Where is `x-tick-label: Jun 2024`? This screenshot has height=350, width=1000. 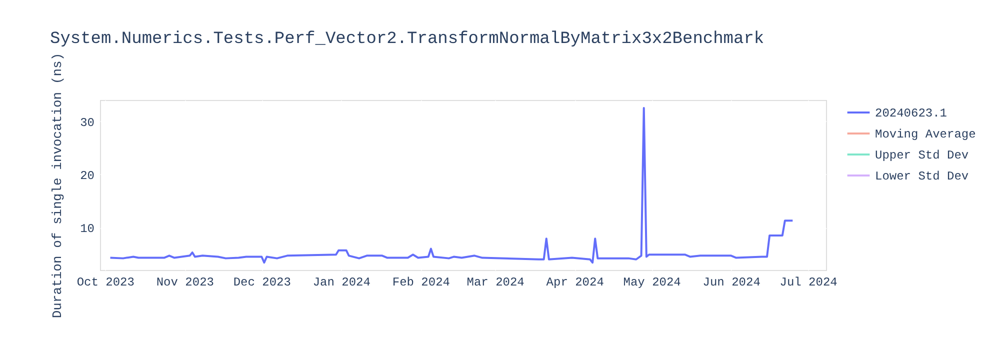 x-tick-label: Jun 2024 is located at coordinates (731, 283).